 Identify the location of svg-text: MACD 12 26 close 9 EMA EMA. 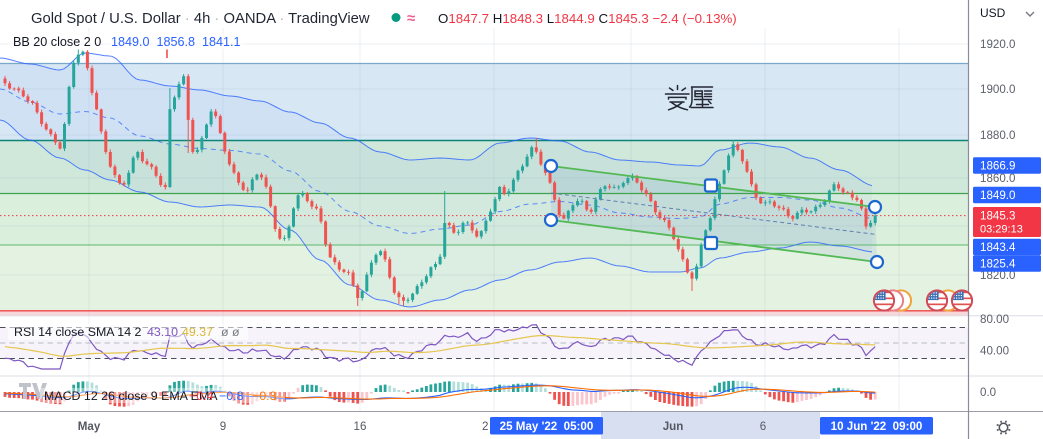
(131, 396).